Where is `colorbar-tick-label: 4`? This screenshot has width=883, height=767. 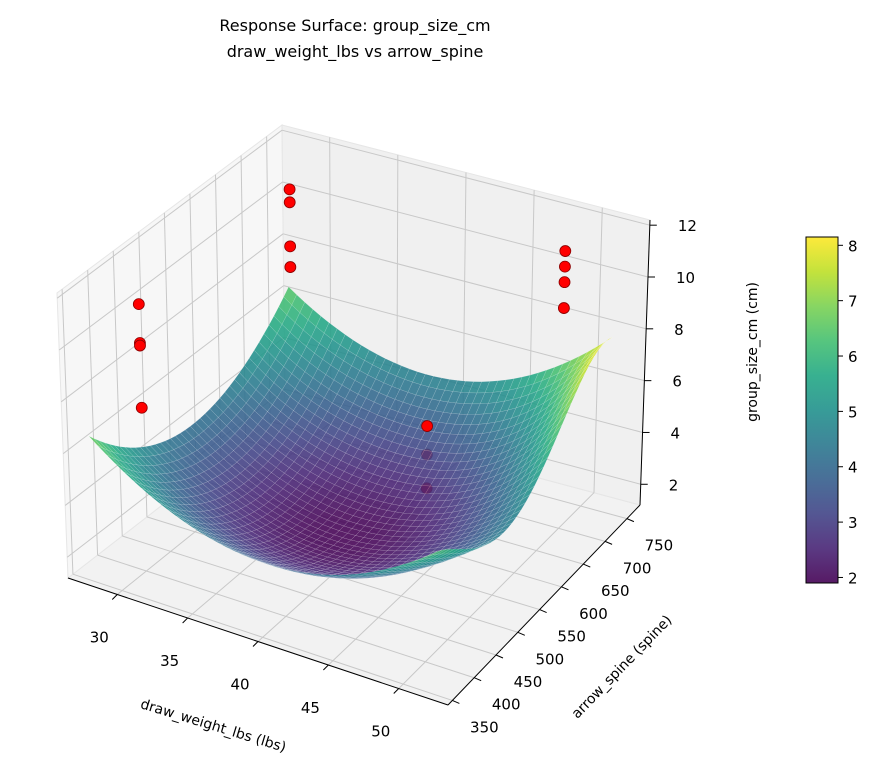 colorbar-tick-label: 4 is located at coordinates (853, 468).